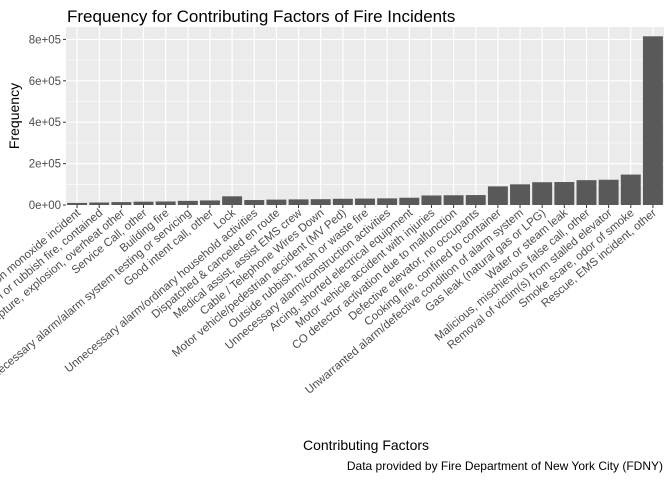 The width and height of the screenshot is (672, 480). I want to click on y-axis: 0e+00 2e+05 4e+05 6e+05 8e+05, so click(47, 123).